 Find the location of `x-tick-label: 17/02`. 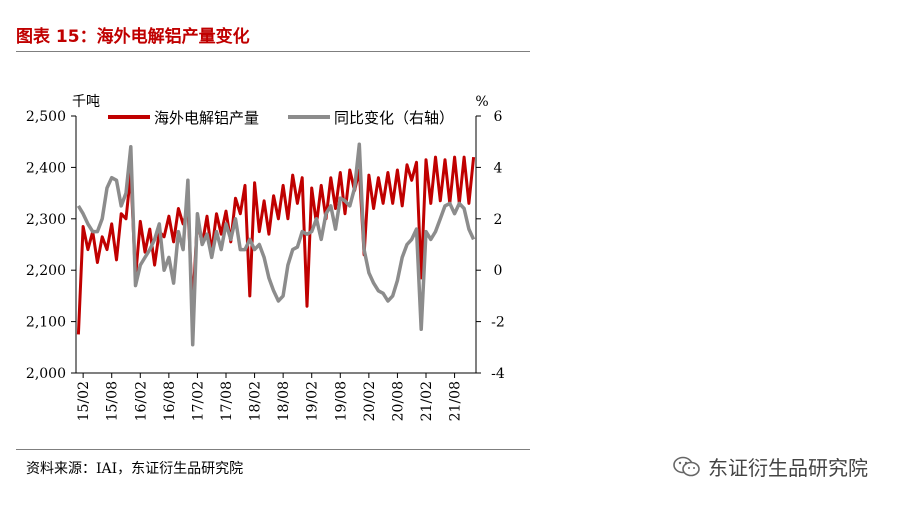

x-tick-label: 17/02 is located at coordinates (198, 401).